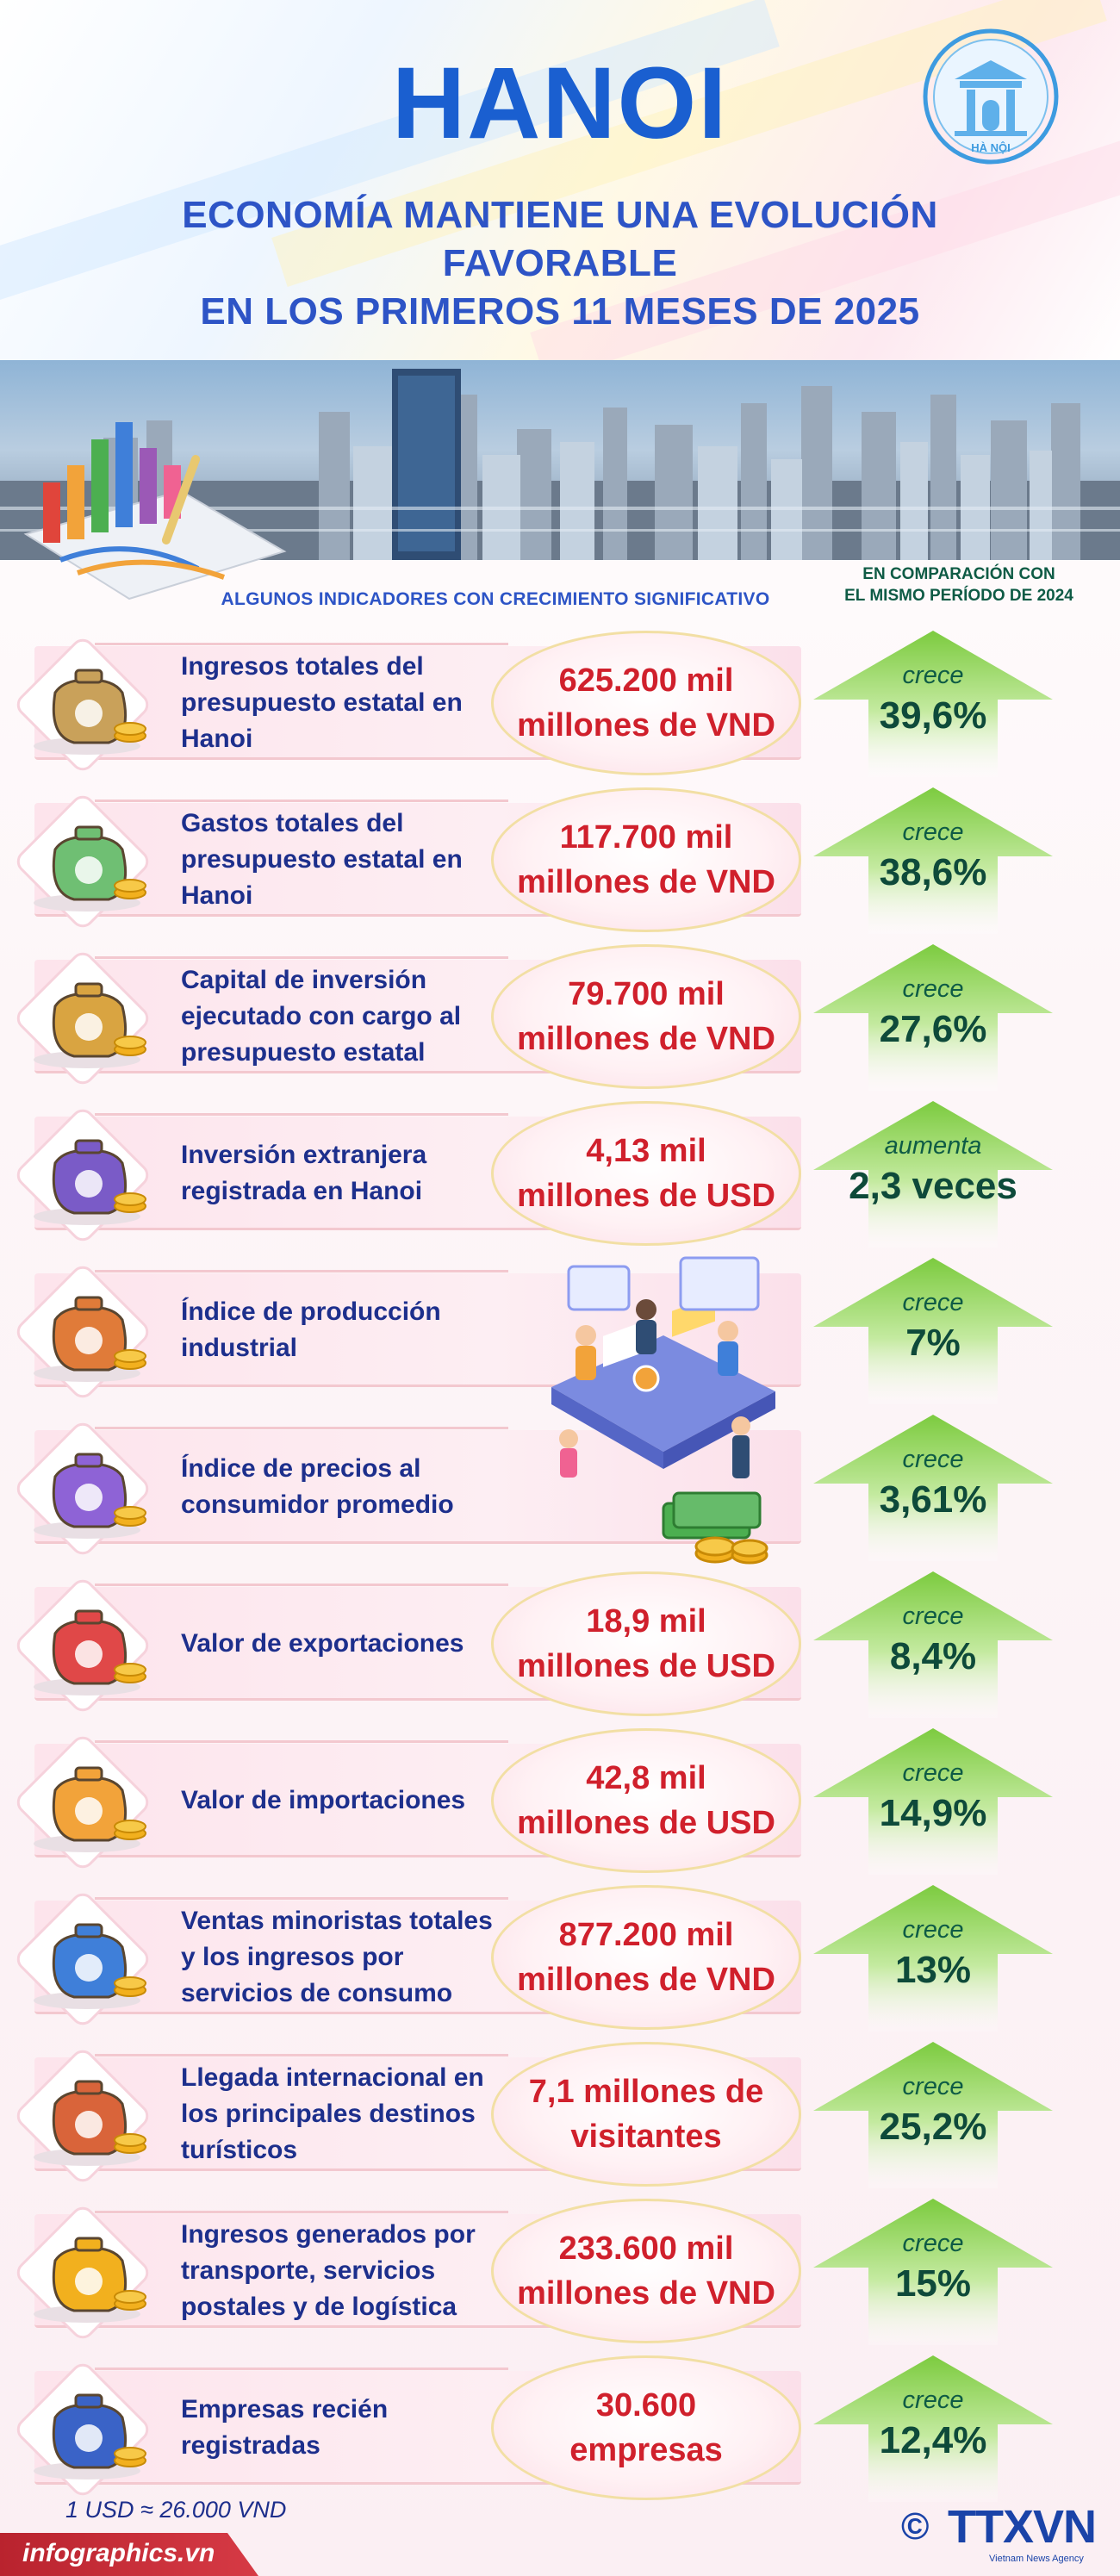 The image size is (1120, 2576). I want to click on agency-subtitle: Vietnam News Agency, so click(1037, 2559).